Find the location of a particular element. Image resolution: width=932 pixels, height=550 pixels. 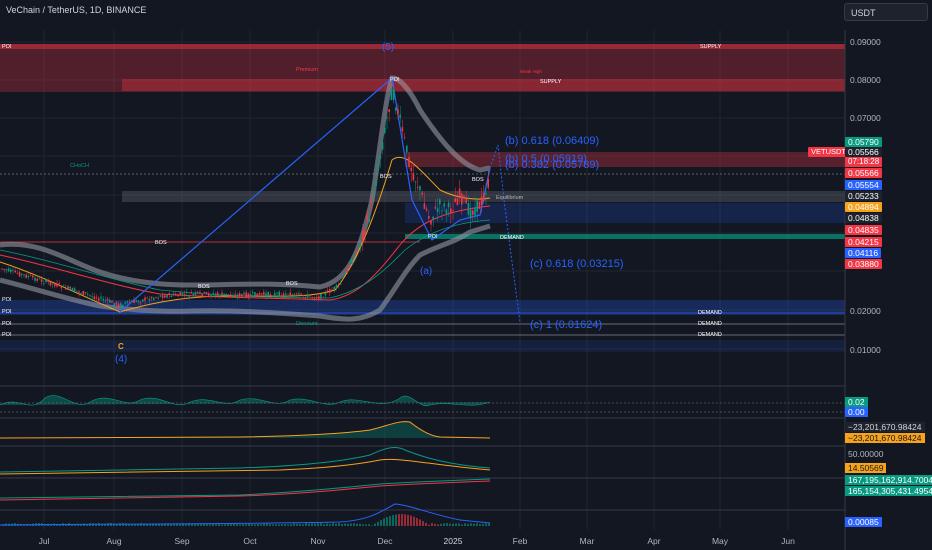

demand-zone-upper is located at coordinates (625, 236).